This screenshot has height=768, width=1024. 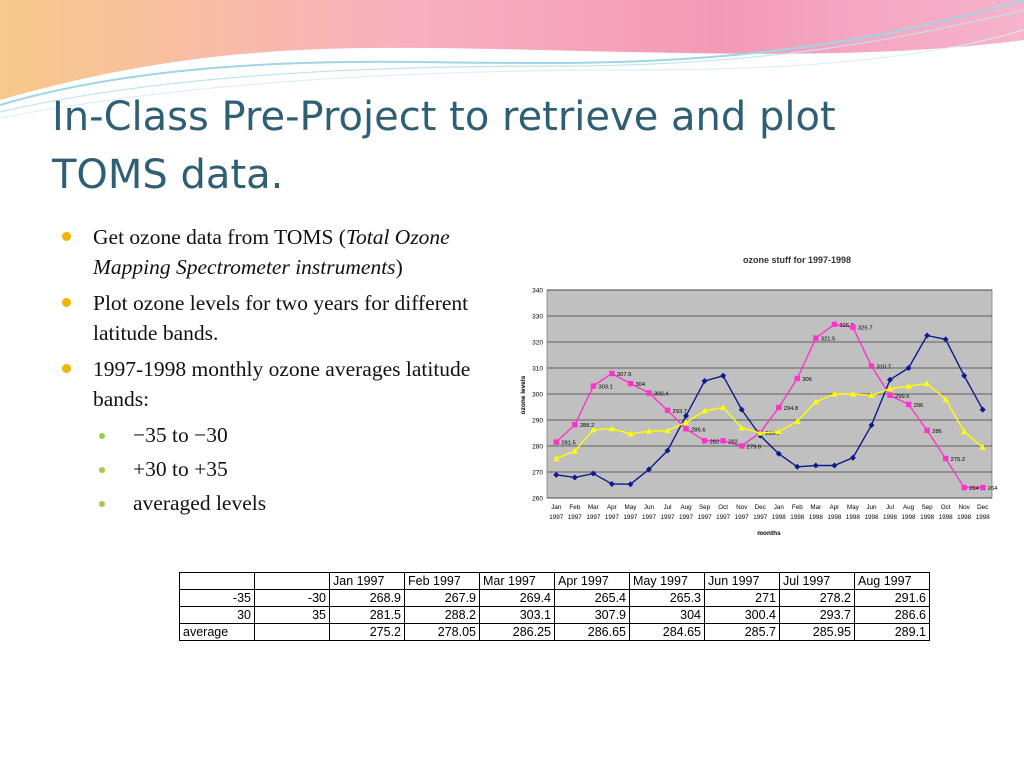 What do you see at coordinates (168, 175) in the screenshot?
I see `slide-title-line2: TOMS data.` at bounding box center [168, 175].